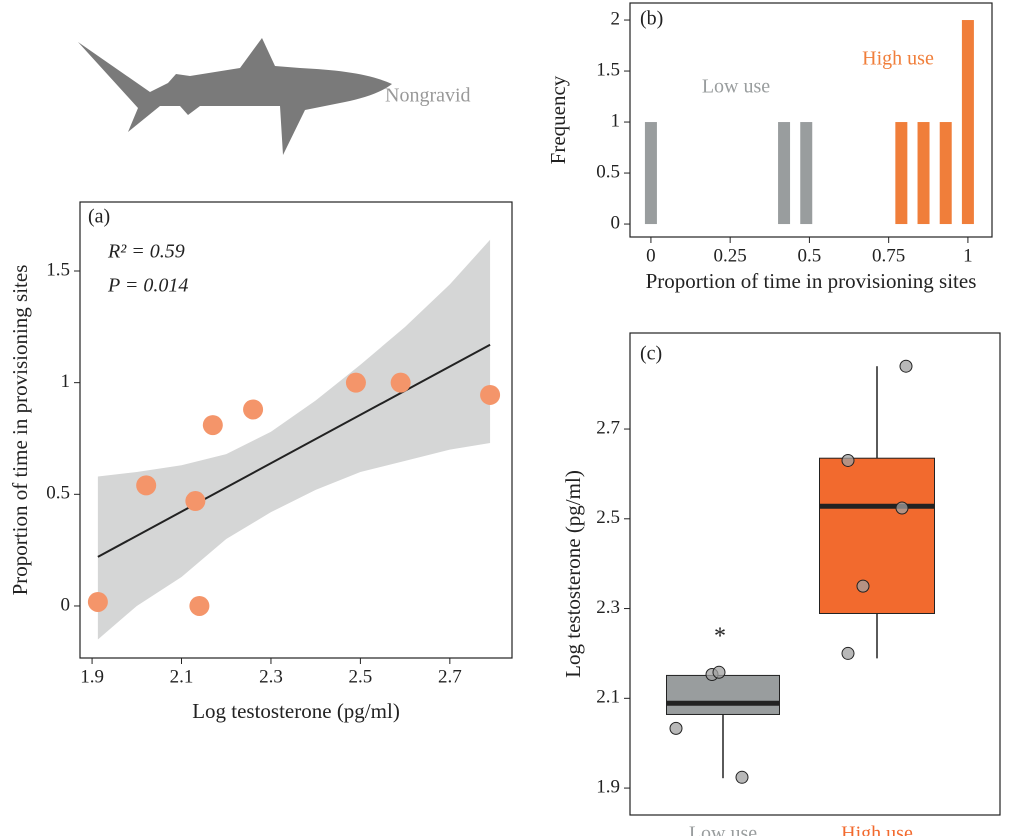 This screenshot has height=836, width=1015. What do you see at coordinates (294, 450) in the screenshot?
I see `fit-line` at bounding box center [294, 450].